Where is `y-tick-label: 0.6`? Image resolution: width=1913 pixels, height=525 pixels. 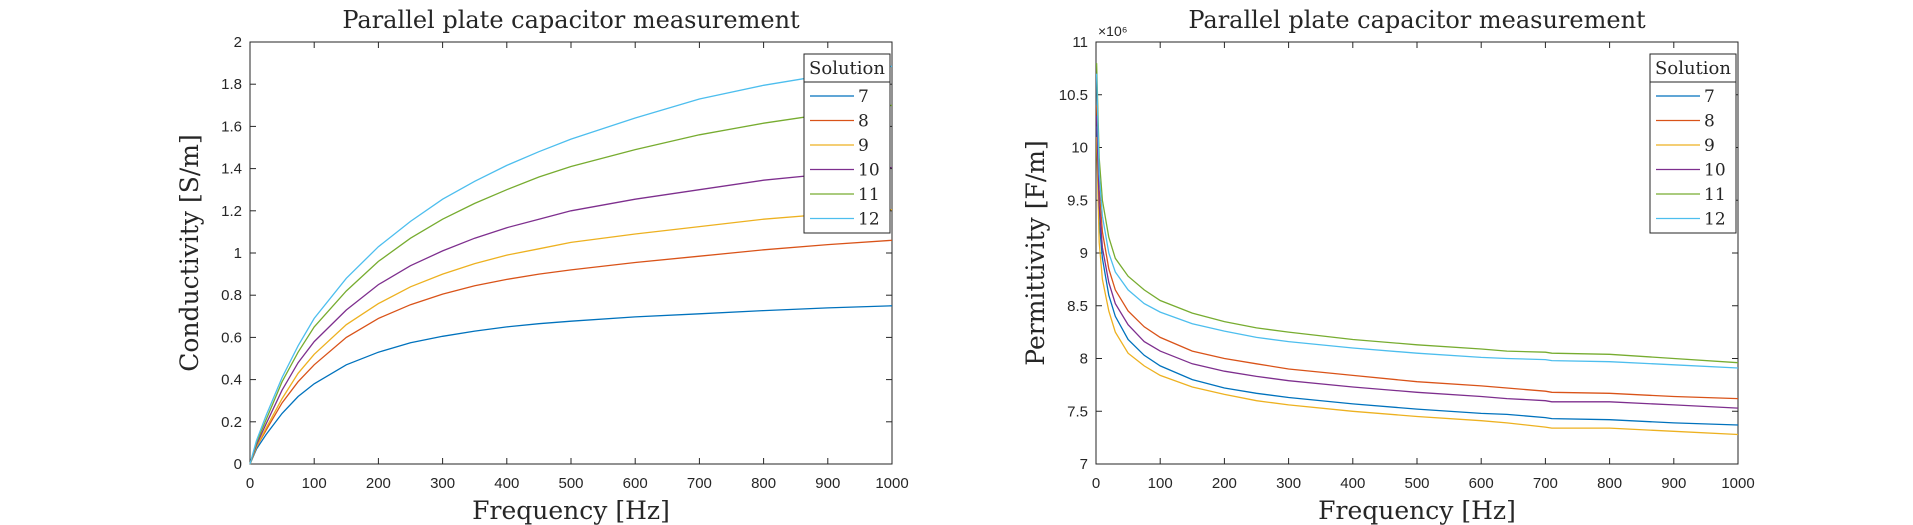 y-tick-label: 0.6 is located at coordinates (231, 337).